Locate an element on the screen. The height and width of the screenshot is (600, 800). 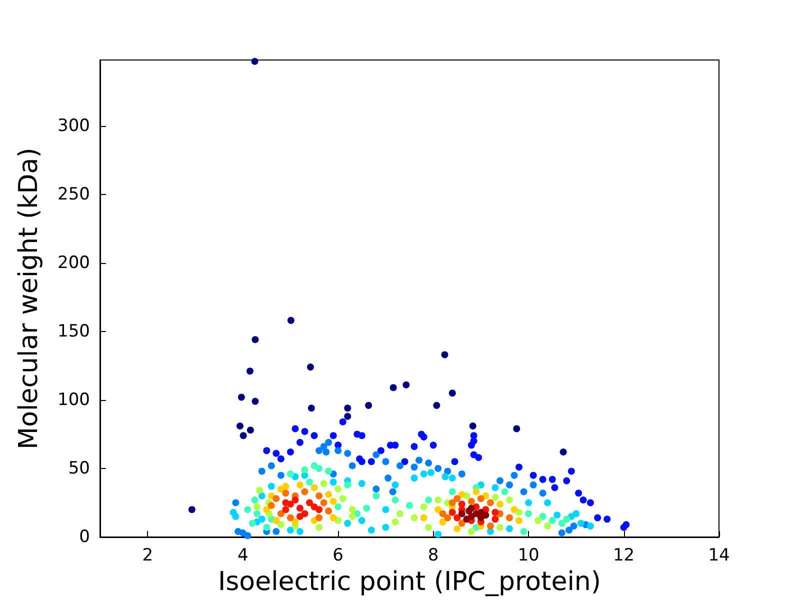
y-tick-label: 150 is located at coordinates (74, 331).